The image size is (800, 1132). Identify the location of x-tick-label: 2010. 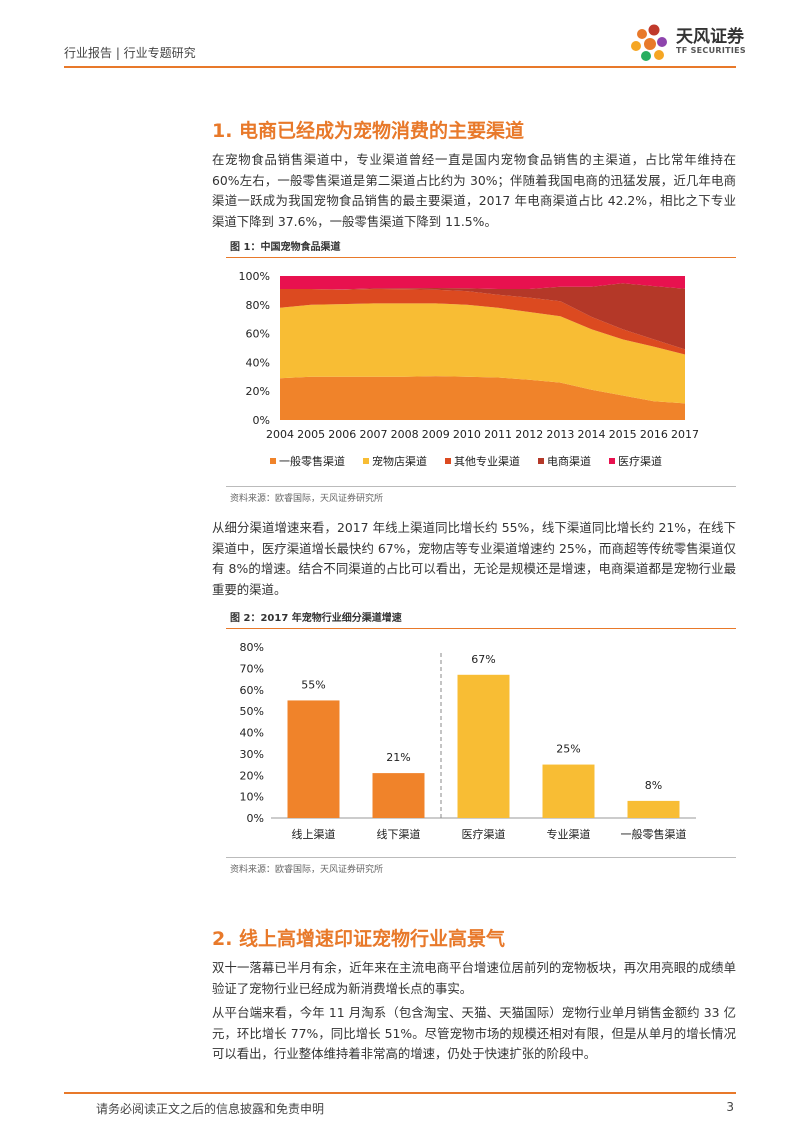
(467, 434).